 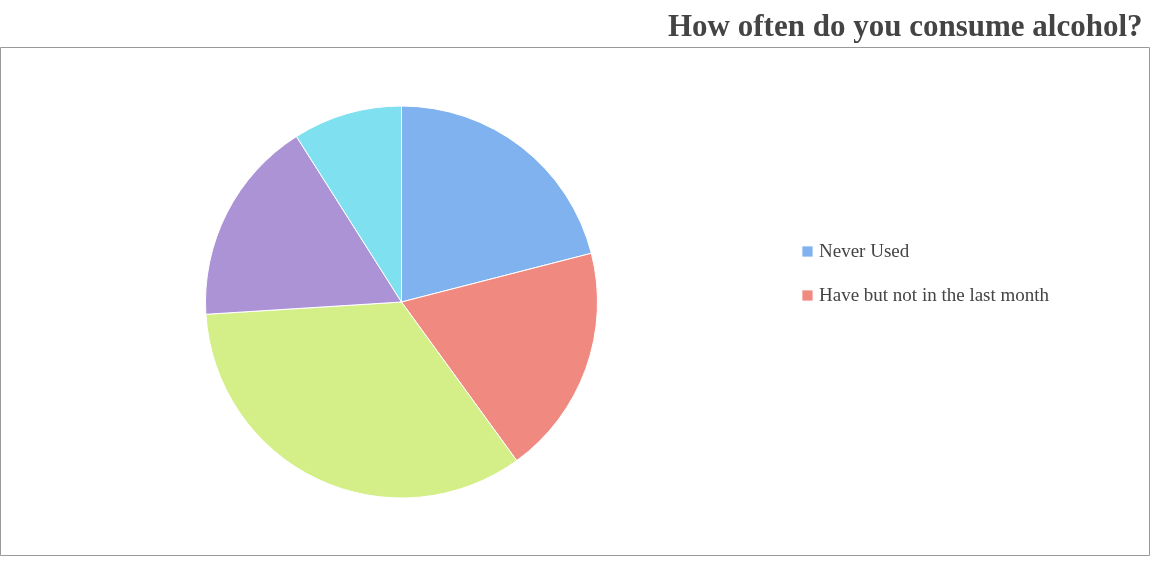 I want to click on legend-label: Have but not in the last month, so click(x=934, y=295).